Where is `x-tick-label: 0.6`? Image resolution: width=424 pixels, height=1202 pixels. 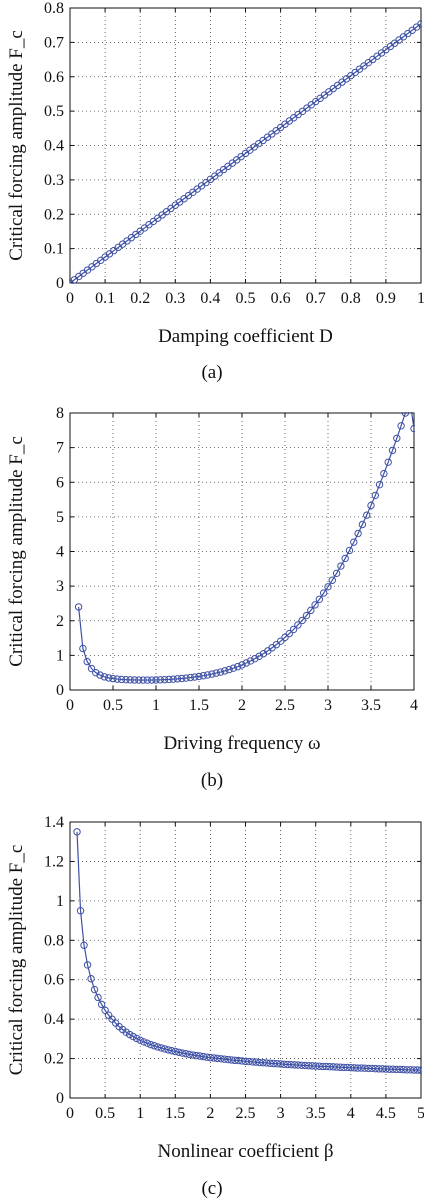
x-tick-label: 0.6 is located at coordinates (281, 298).